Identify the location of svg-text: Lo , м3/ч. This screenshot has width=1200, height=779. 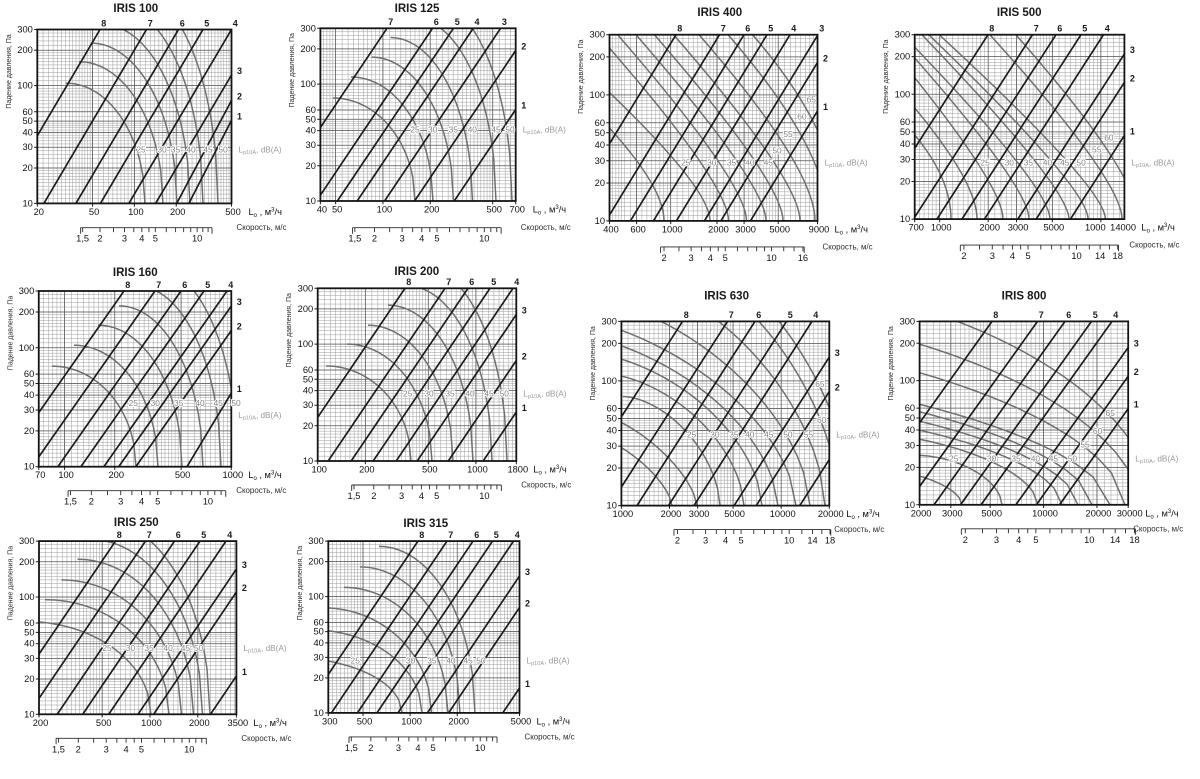
(550, 471).